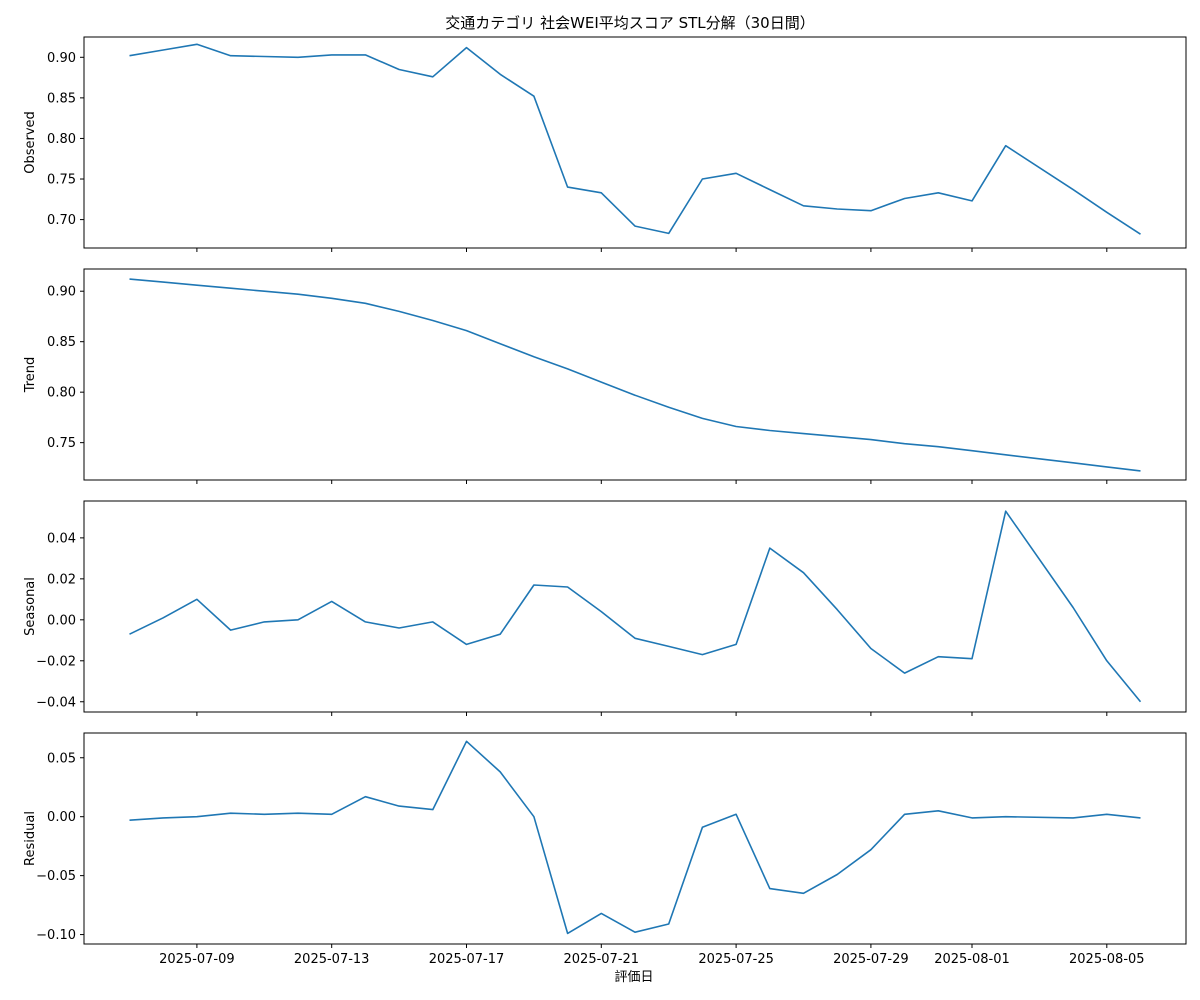 The height and width of the screenshot is (1000, 1200). Describe the element at coordinates (736, 959) in the screenshot. I see `x-tick-label: 2025-07-25` at that location.